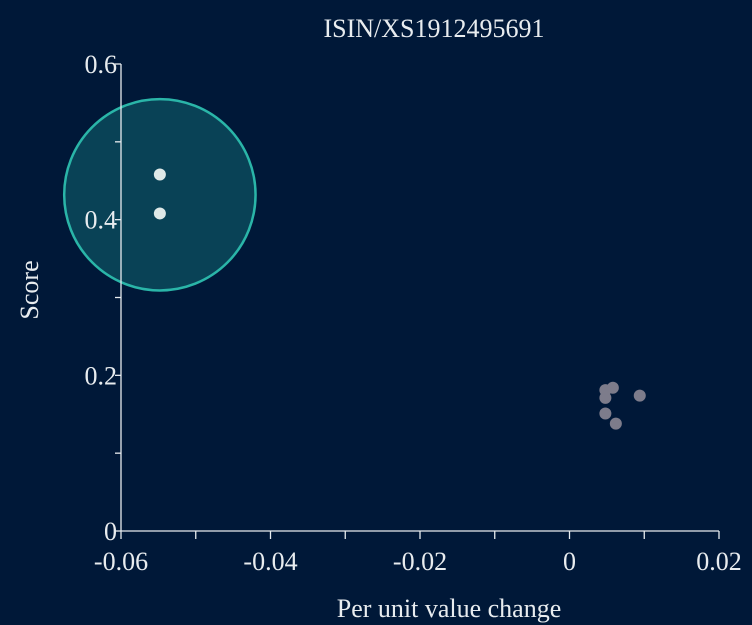 This screenshot has height=625, width=752. What do you see at coordinates (449, 608) in the screenshot?
I see `x-axis-label: Per unit value change` at bounding box center [449, 608].